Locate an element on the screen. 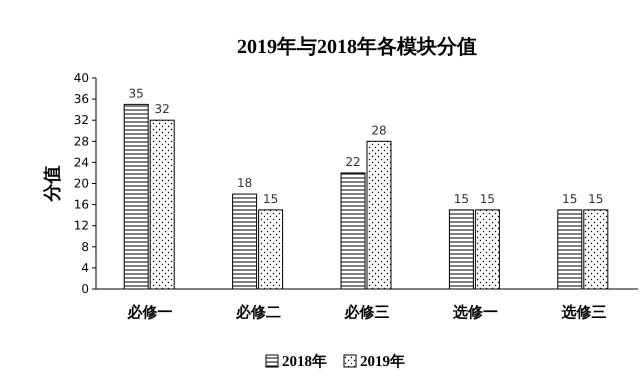 The width and height of the screenshot is (640, 386). x-tick-label: 选修一 is located at coordinates (475, 312).